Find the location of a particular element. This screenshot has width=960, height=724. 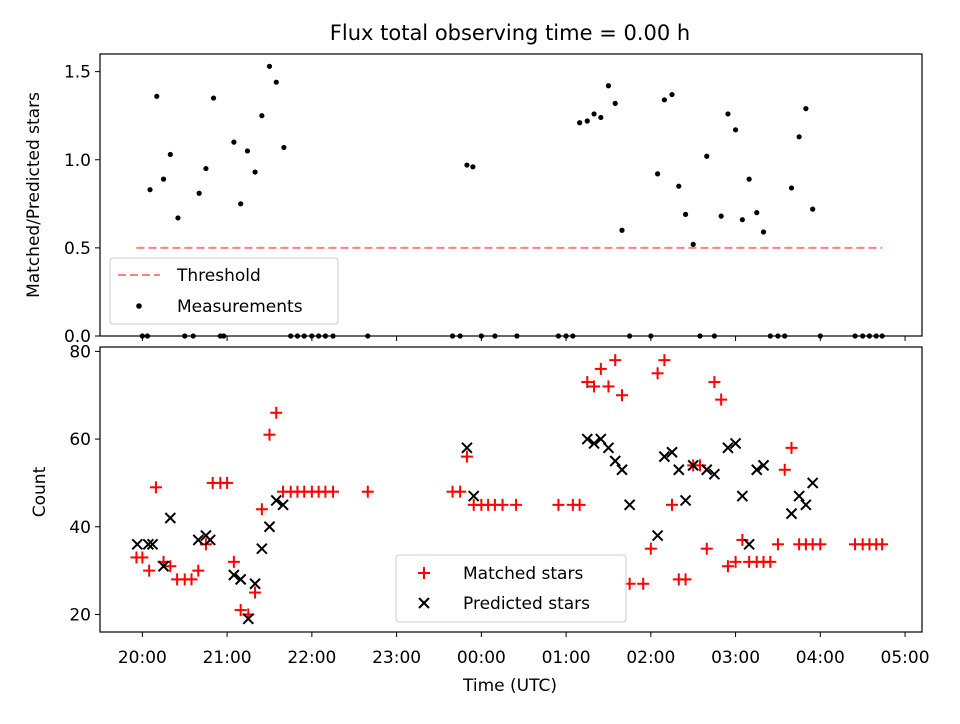

top-y-tick-label: 1.0 is located at coordinates (77, 161).